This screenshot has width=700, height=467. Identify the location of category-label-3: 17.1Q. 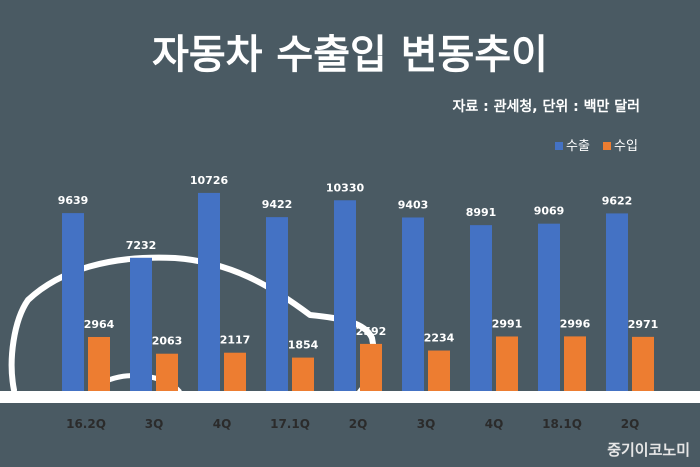
(290, 424).